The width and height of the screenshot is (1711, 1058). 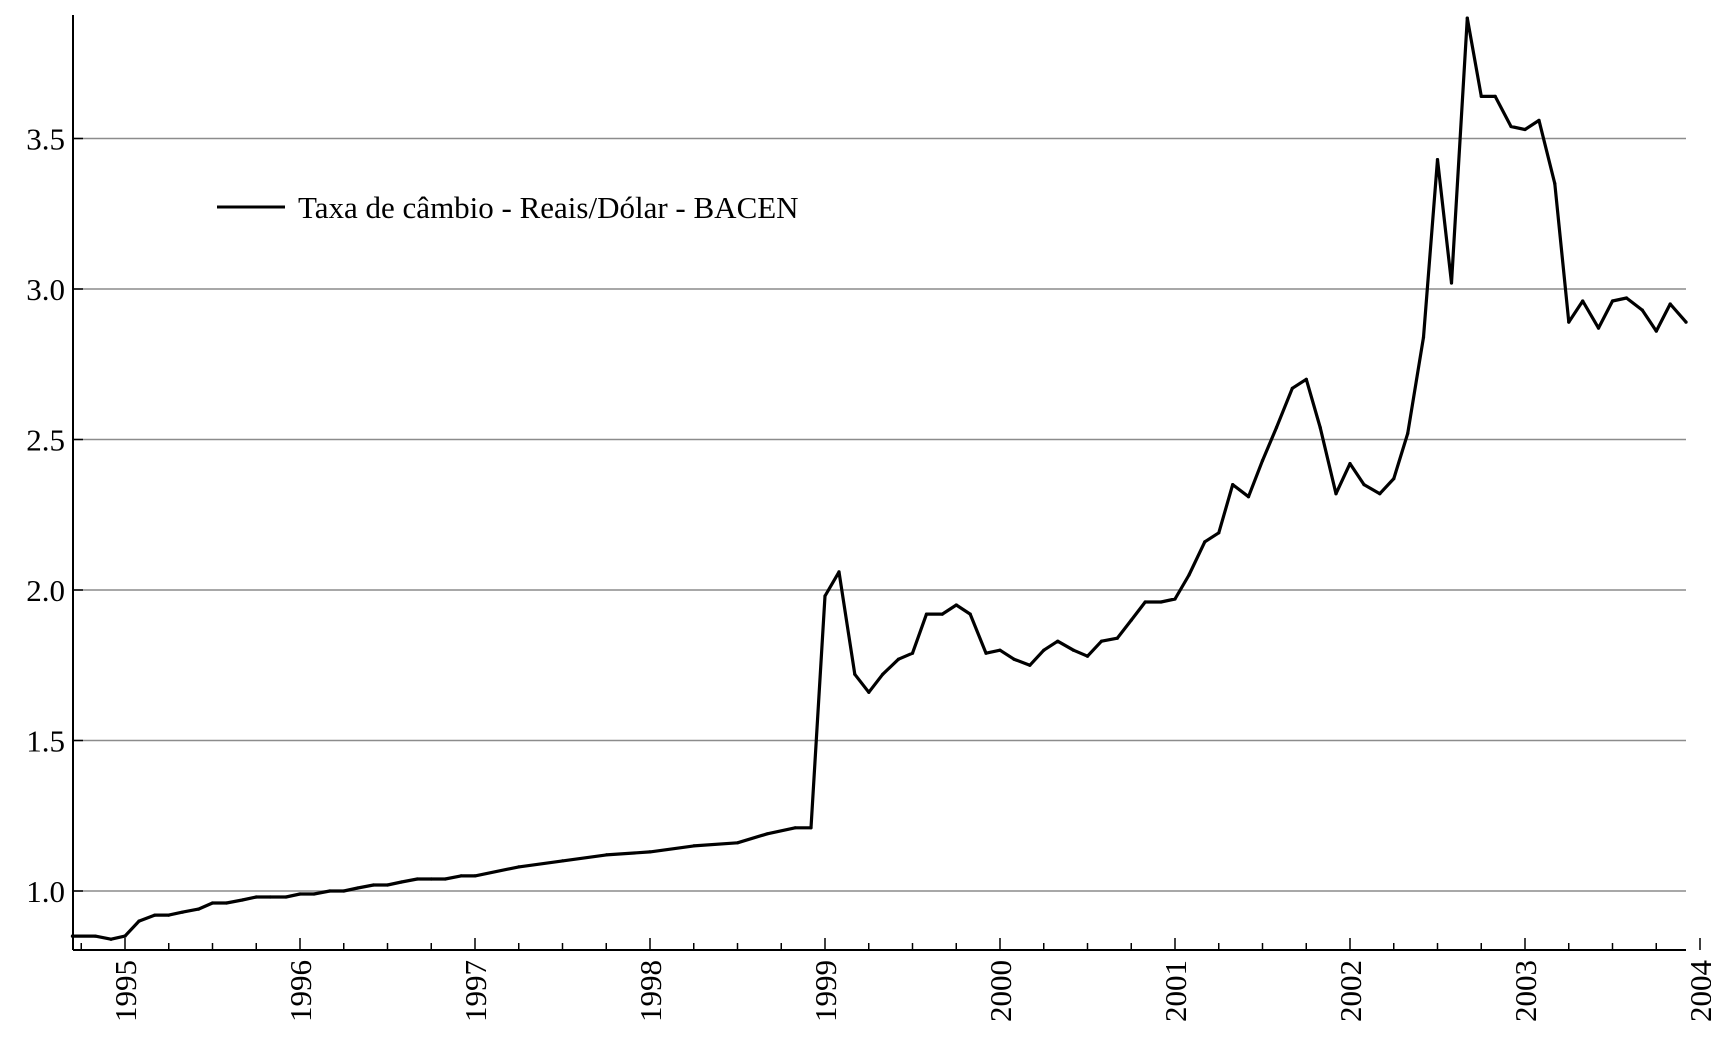 What do you see at coordinates (45, 590) in the screenshot?
I see `y-tick-label-2: 2.0` at bounding box center [45, 590].